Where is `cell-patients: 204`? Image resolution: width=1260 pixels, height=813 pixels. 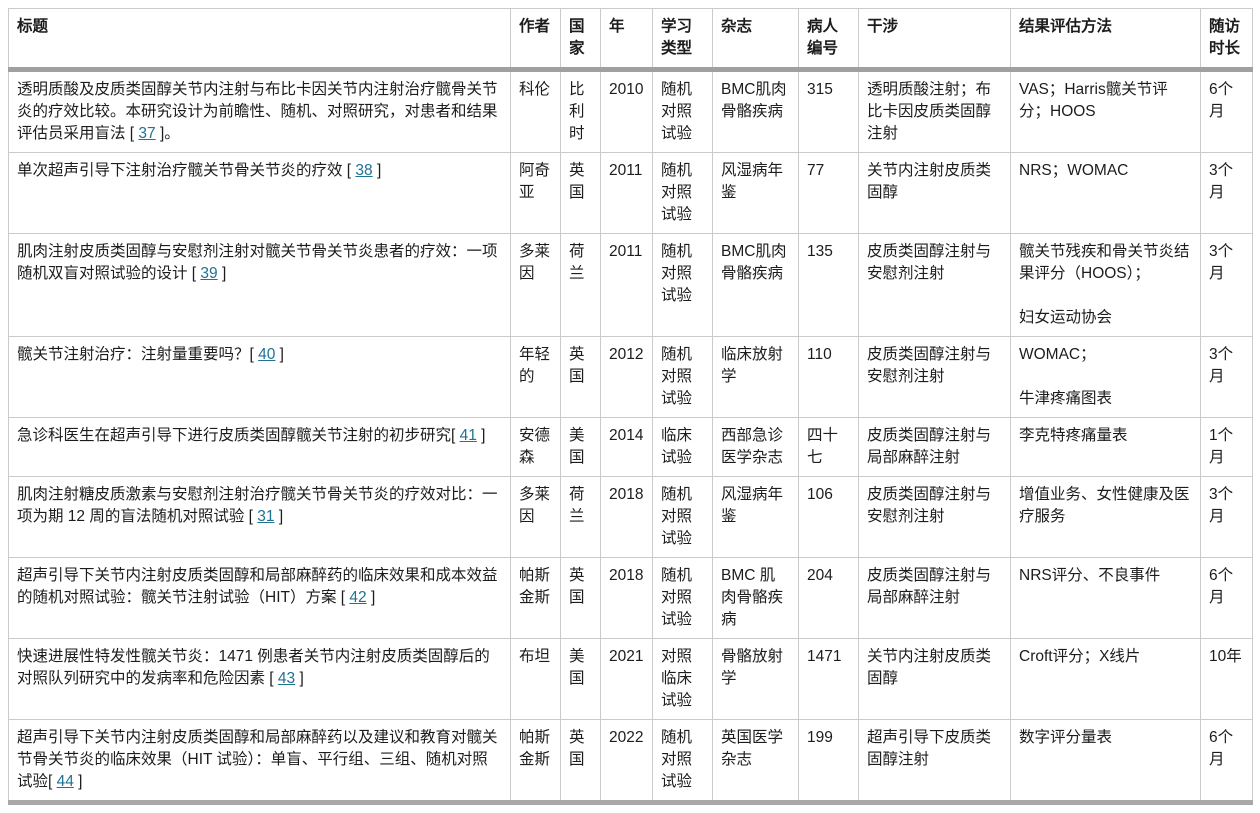
cell-patients: 204 is located at coordinates (828, 598).